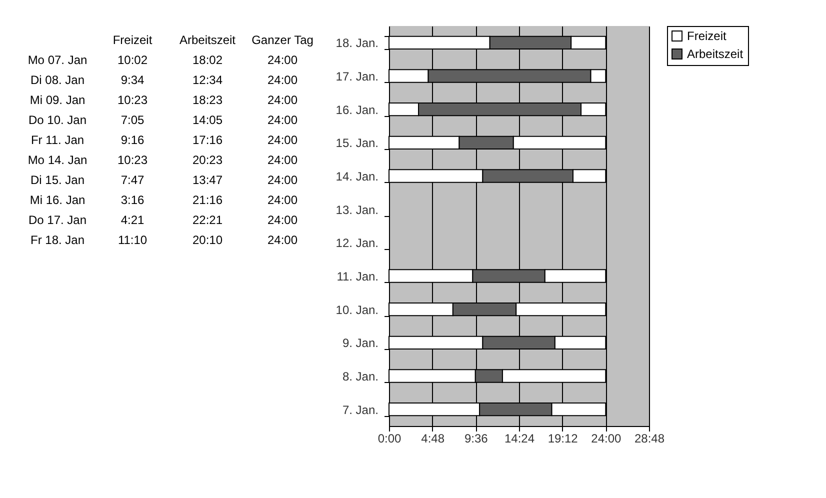  What do you see at coordinates (132, 200) in the screenshot?
I see `text: 3:16` at bounding box center [132, 200].